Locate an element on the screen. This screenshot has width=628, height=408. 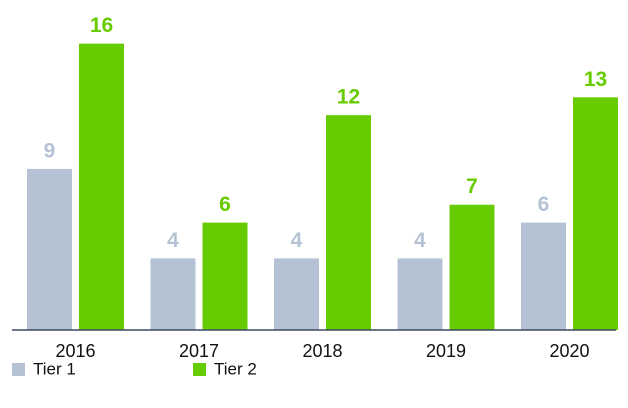
x-tick-label: 2016 is located at coordinates (75, 351).